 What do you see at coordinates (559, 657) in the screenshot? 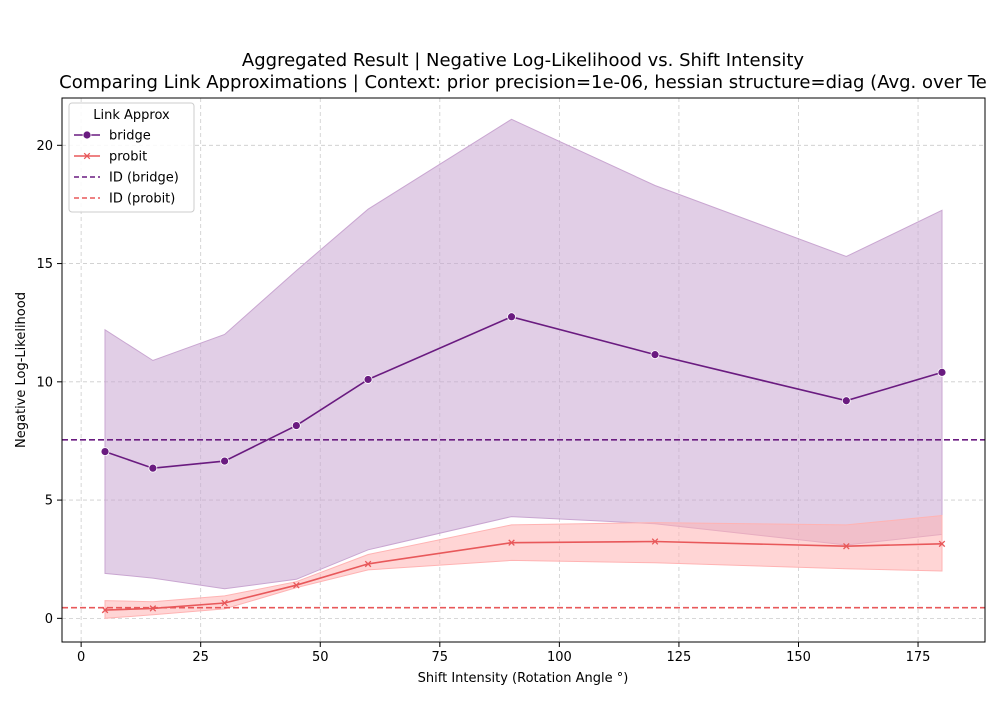
I see `x-tick-label: 100` at bounding box center [559, 657].